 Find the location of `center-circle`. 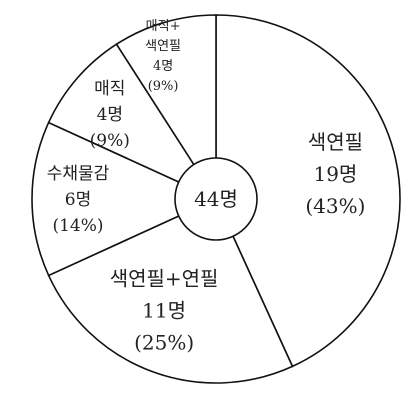

center-circle is located at coordinates (216, 199).